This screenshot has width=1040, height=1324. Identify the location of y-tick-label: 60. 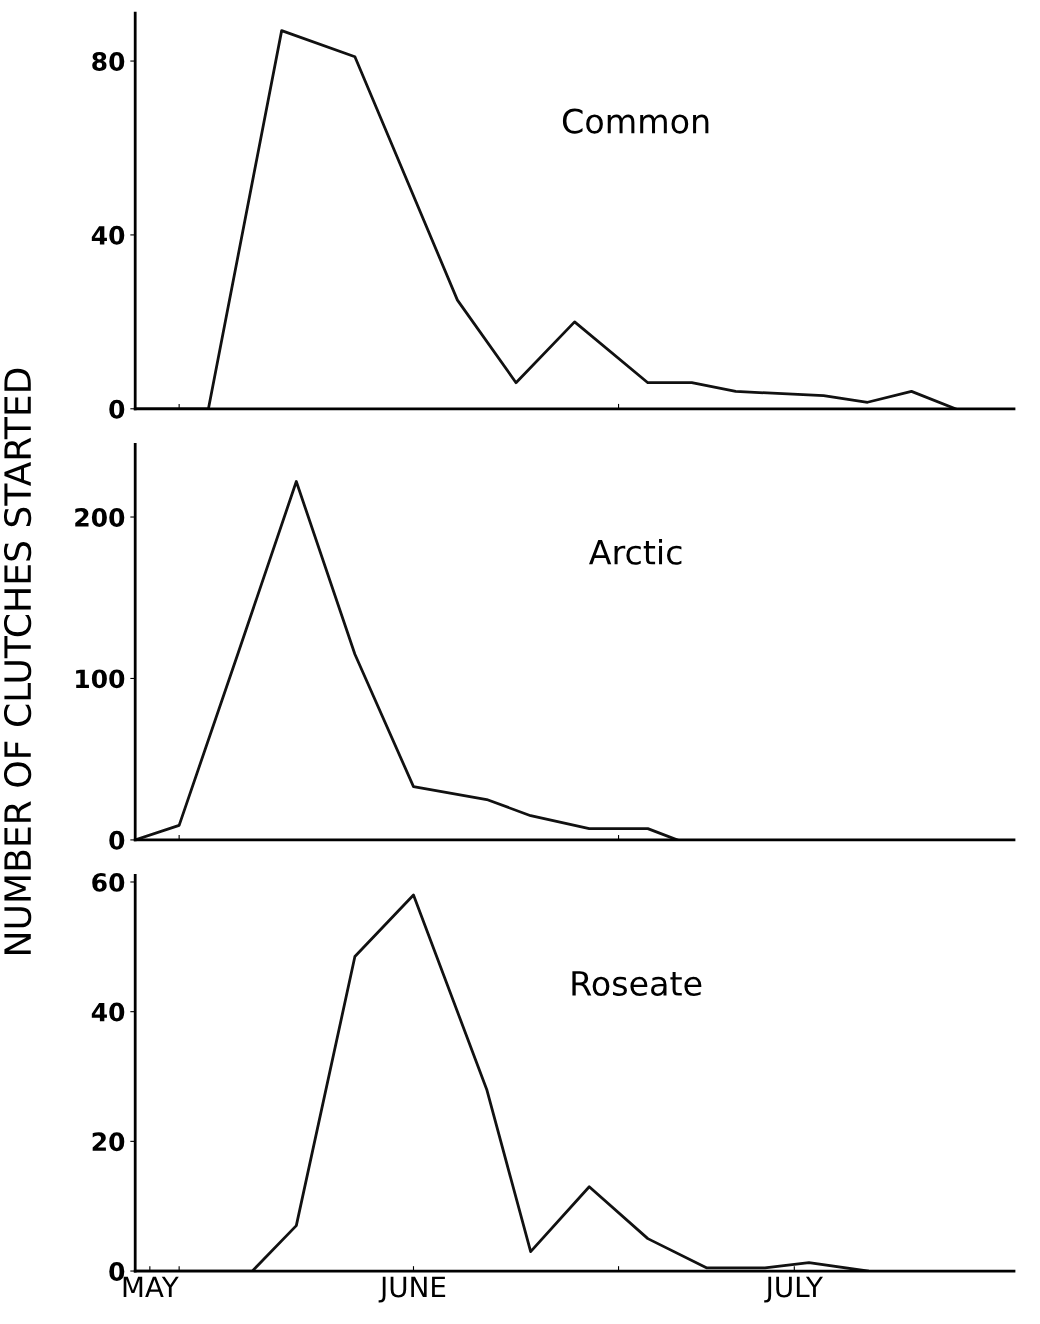
(108, 882).